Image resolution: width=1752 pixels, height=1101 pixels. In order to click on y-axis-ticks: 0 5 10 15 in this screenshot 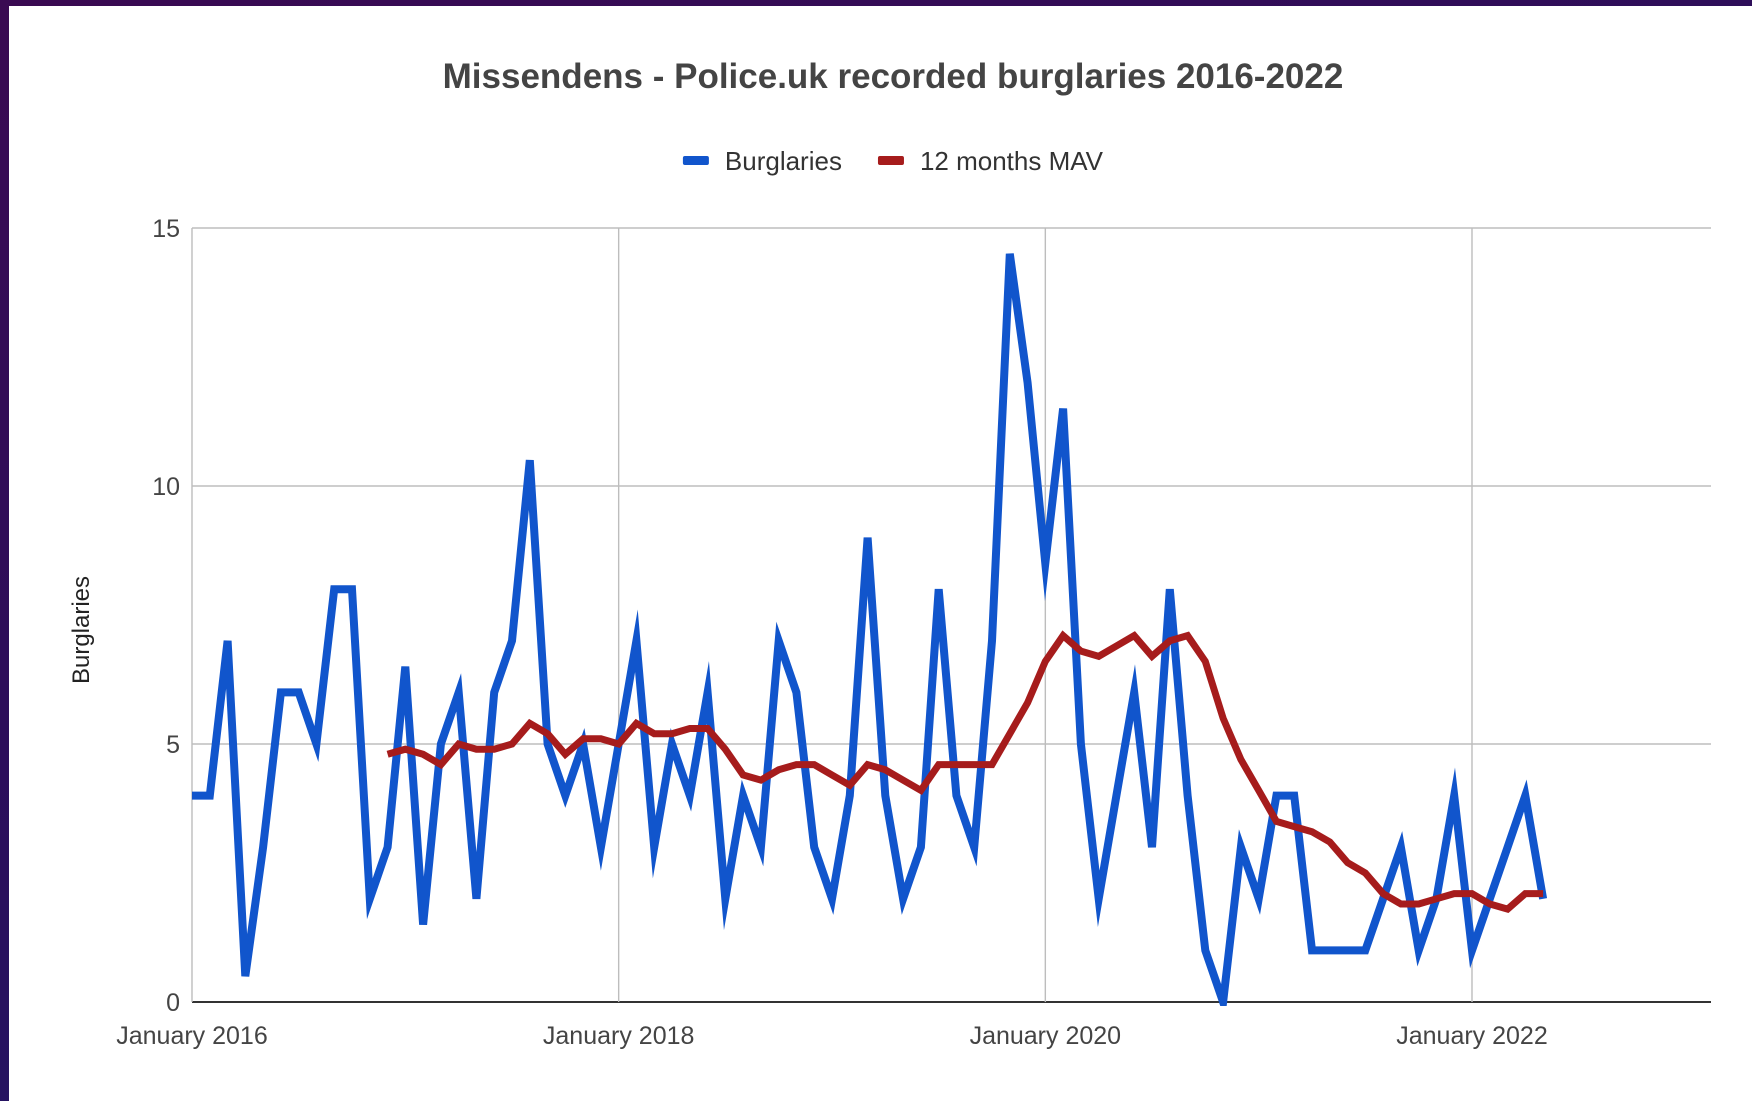, I will do `click(166, 616)`.